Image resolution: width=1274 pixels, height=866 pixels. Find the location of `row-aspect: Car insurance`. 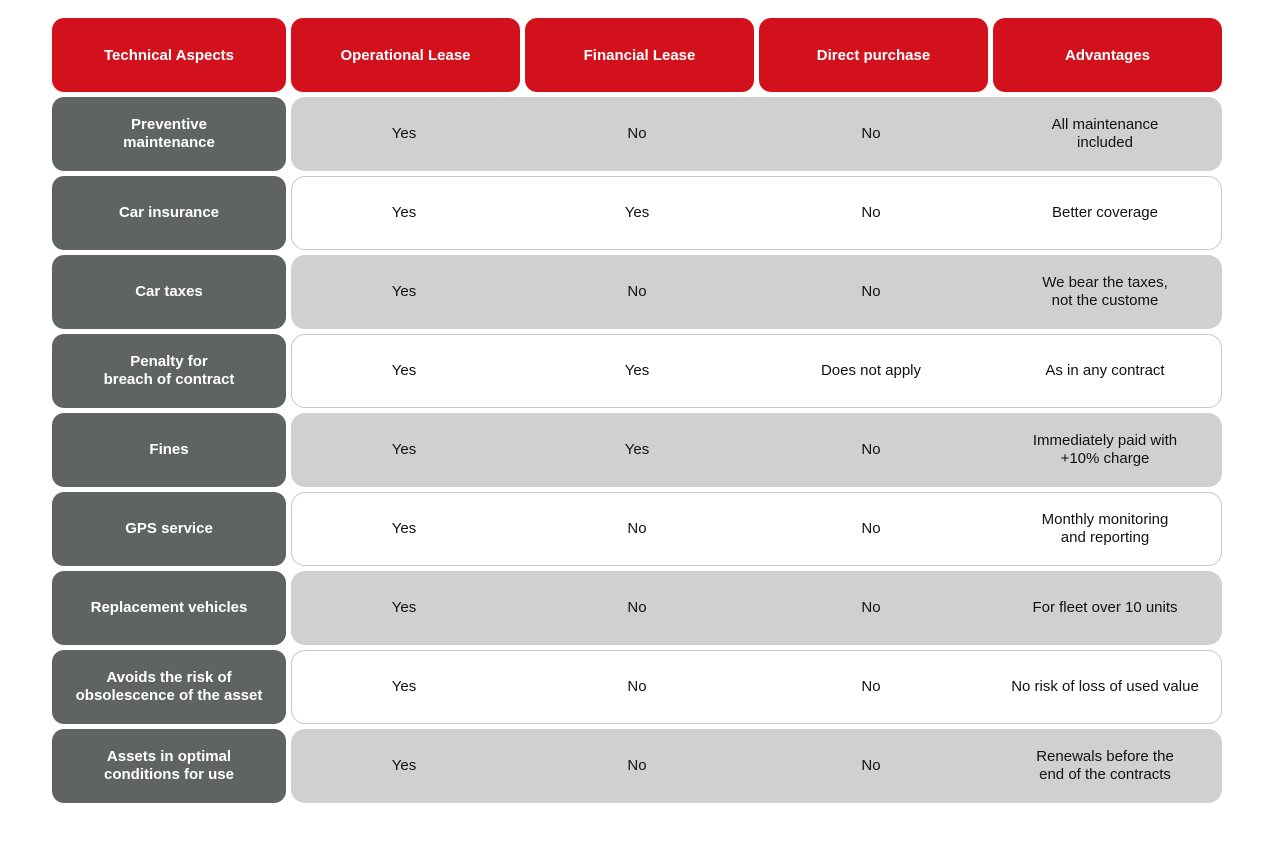

row-aspect: Car insurance is located at coordinates (169, 213).